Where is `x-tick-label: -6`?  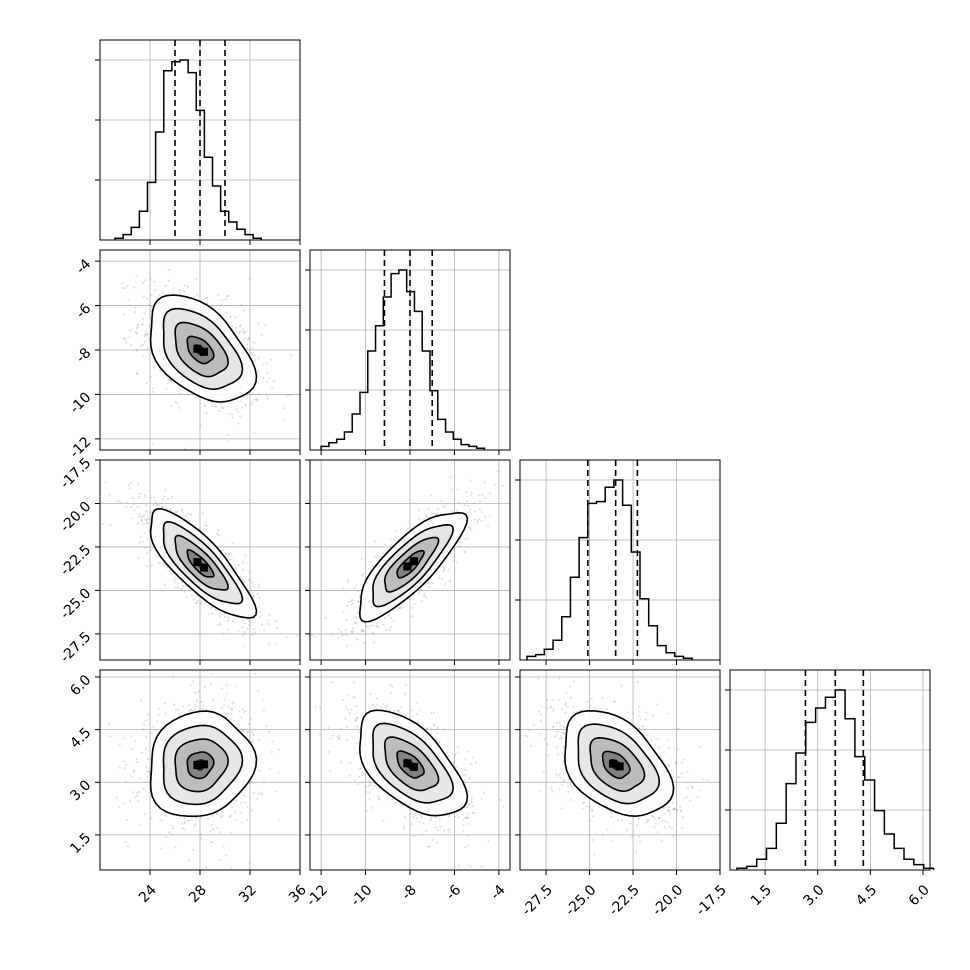
x-tick-label: -6 is located at coordinates (453, 892).